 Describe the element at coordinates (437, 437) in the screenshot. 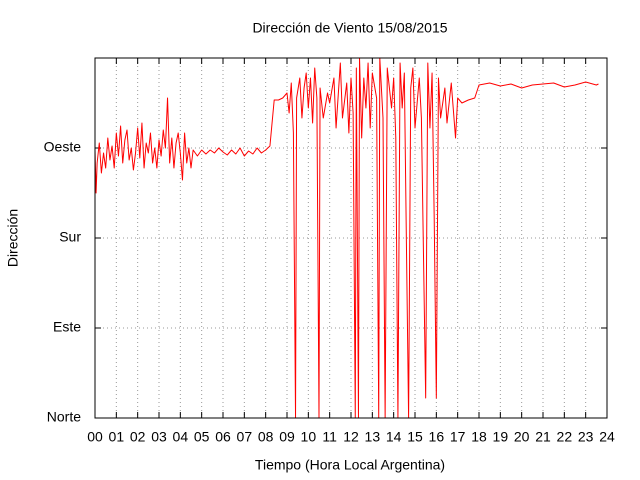

I see `x-tick-label: 16` at that location.